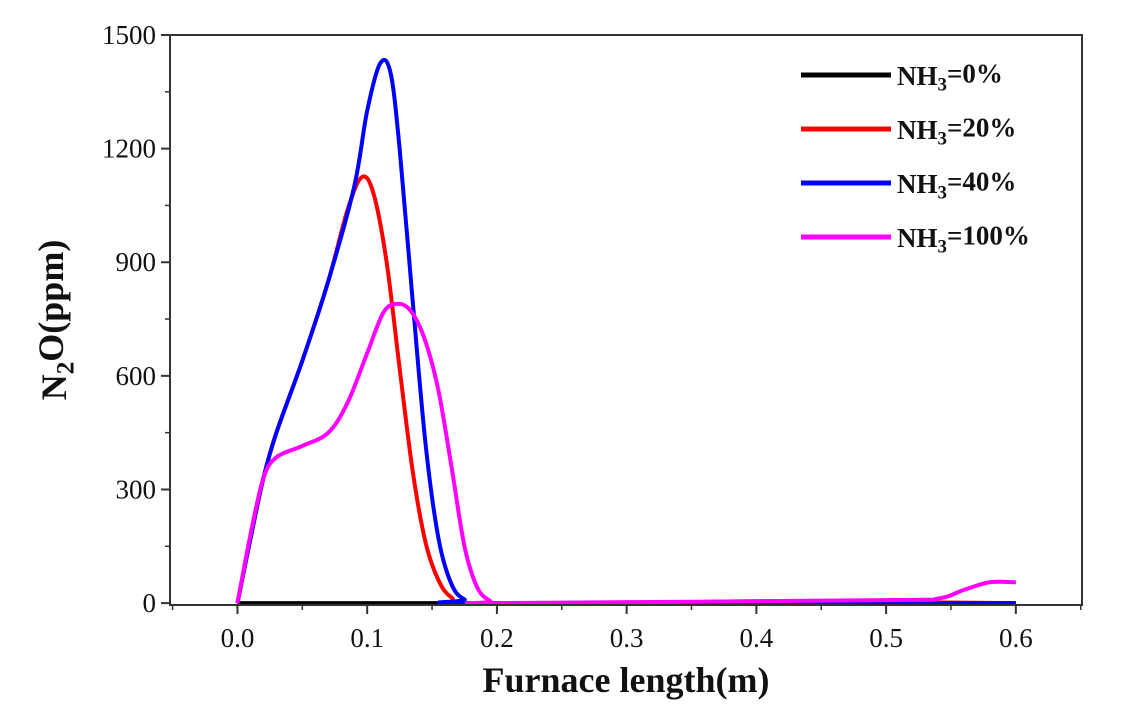  I want to click on x-tick-label: 0.0, so click(238, 638).